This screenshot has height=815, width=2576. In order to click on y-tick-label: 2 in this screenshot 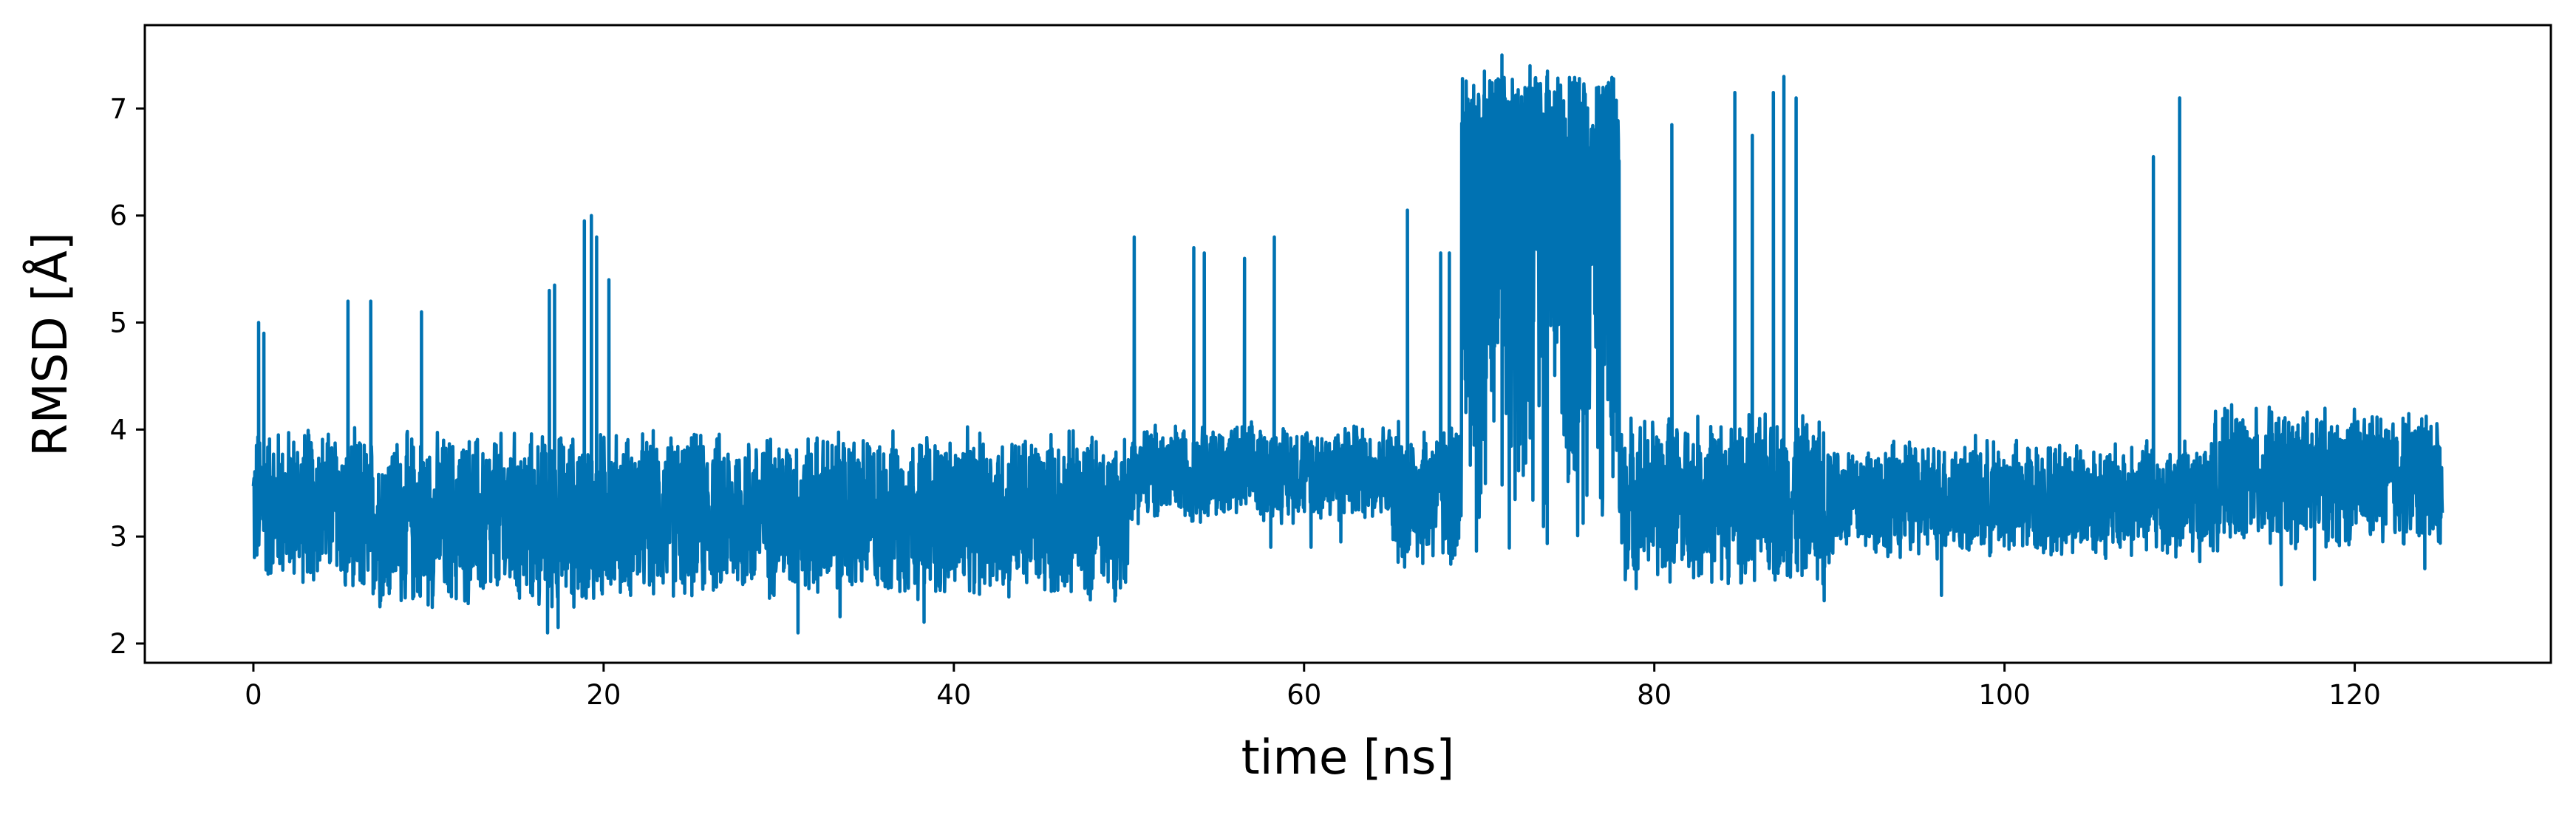, I will do `click(118, 644)`.